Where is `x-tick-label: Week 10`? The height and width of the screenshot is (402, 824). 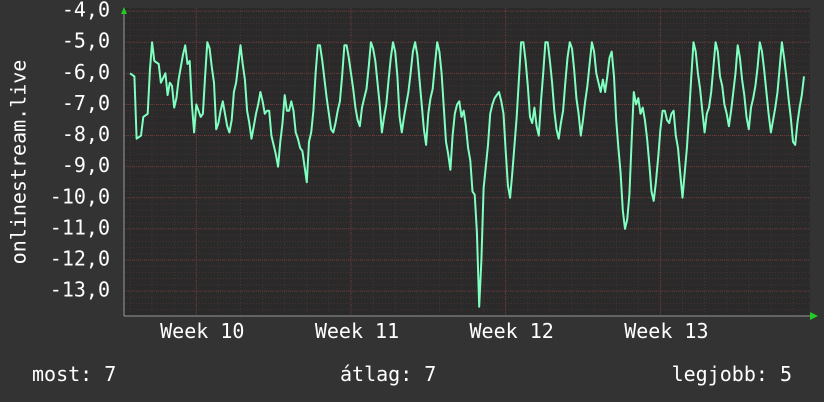
x-tick-label: Week 10 is located at coordinates (202, 331).